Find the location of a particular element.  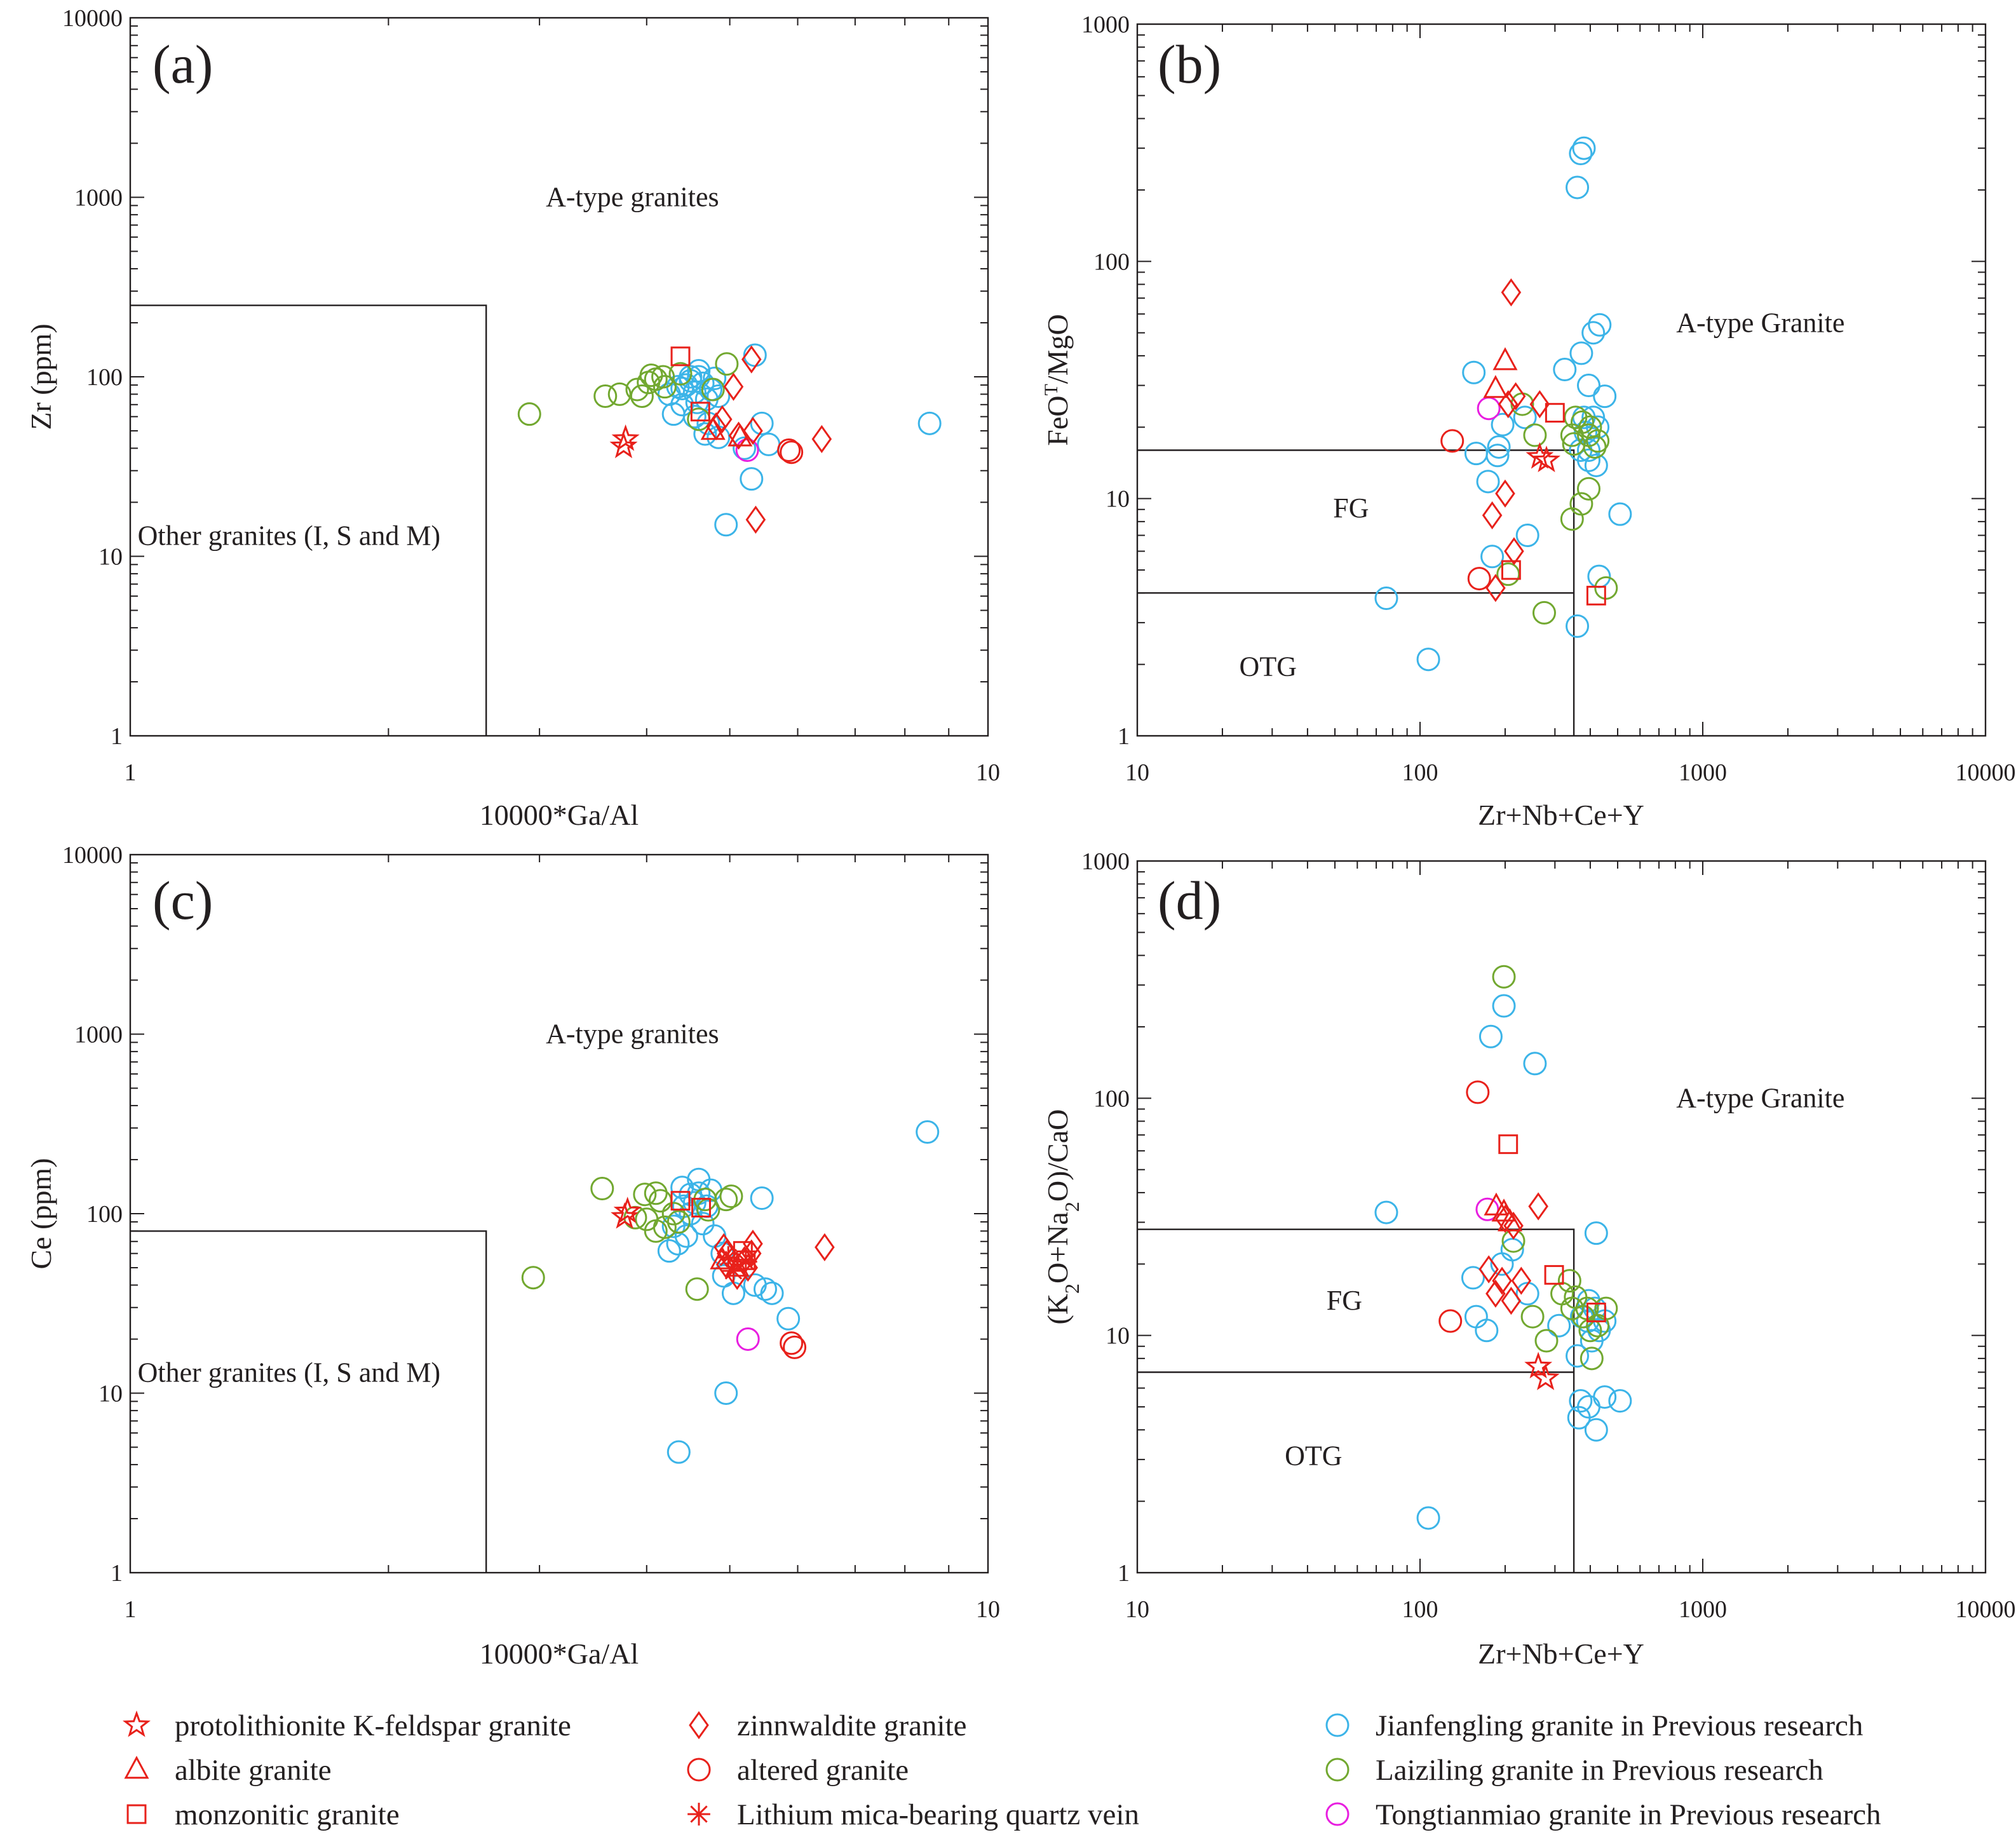

panel-a-point-albite is located at coordinates (713, 428).